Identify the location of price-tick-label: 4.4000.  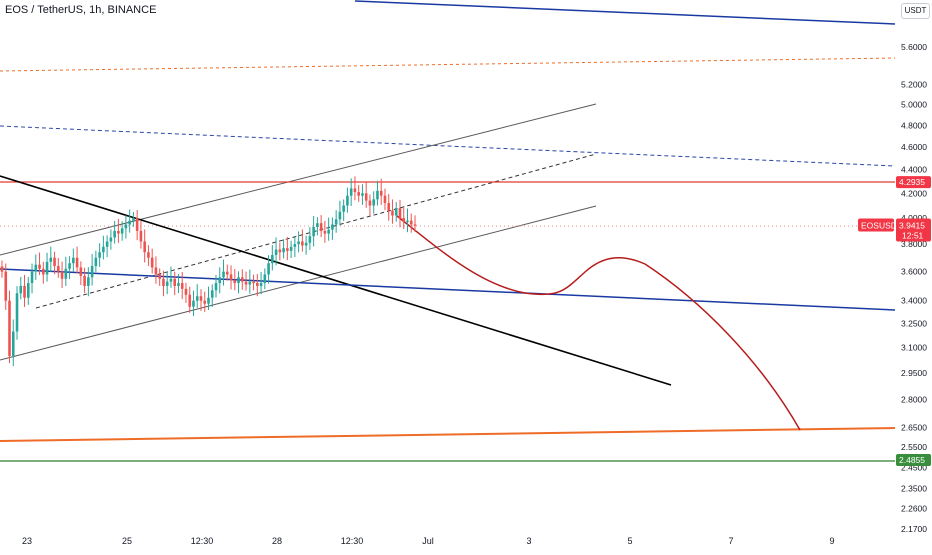
(914, 170).